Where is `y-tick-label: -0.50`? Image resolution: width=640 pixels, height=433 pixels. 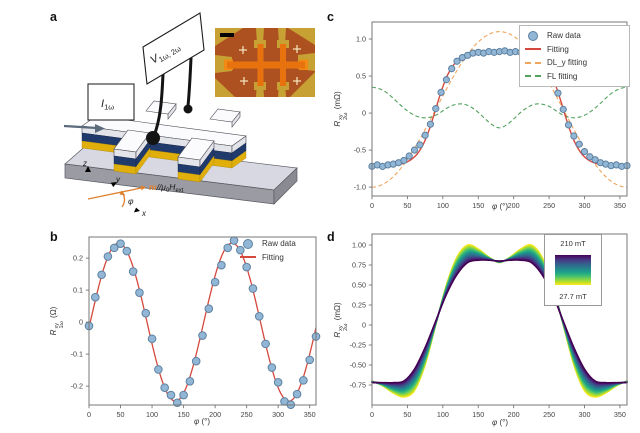
y-tick-label: -0.50 is located at coordinates (358, 365).